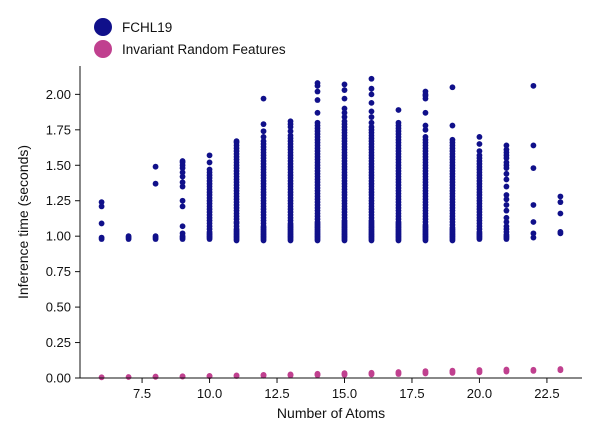  I want to click on x-tick-label: 12.5, so click(276, 393).